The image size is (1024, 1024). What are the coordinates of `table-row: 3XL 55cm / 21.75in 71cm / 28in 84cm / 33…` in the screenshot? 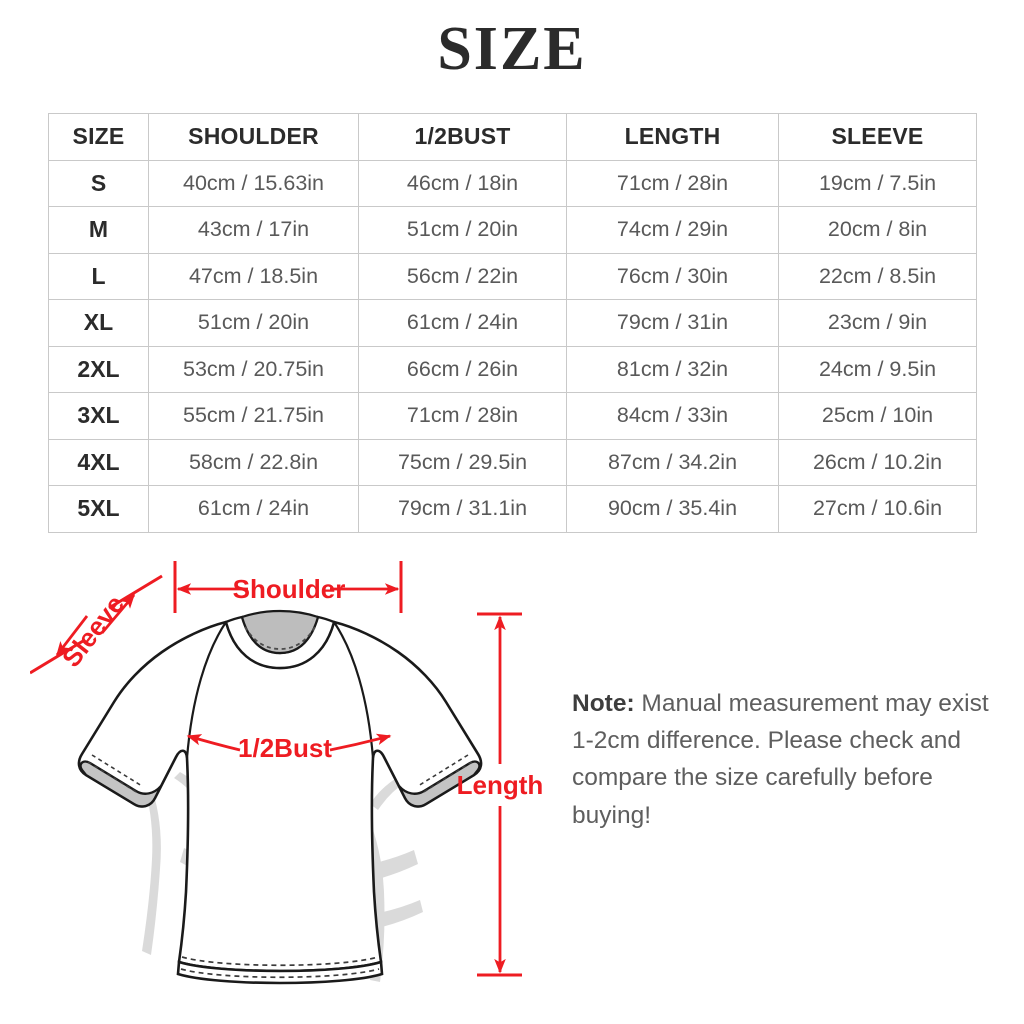 It's located at (512, 416).